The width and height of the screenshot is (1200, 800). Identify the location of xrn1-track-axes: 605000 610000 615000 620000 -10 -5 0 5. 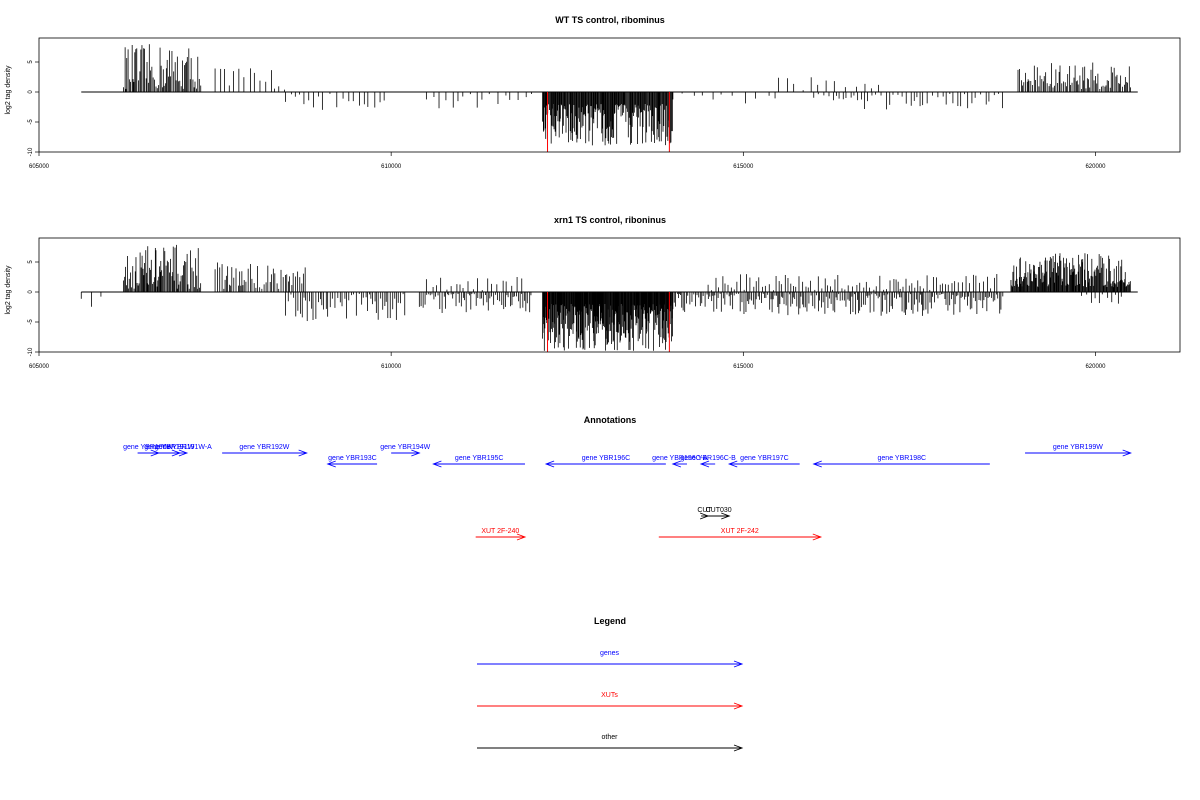
(567, 315).